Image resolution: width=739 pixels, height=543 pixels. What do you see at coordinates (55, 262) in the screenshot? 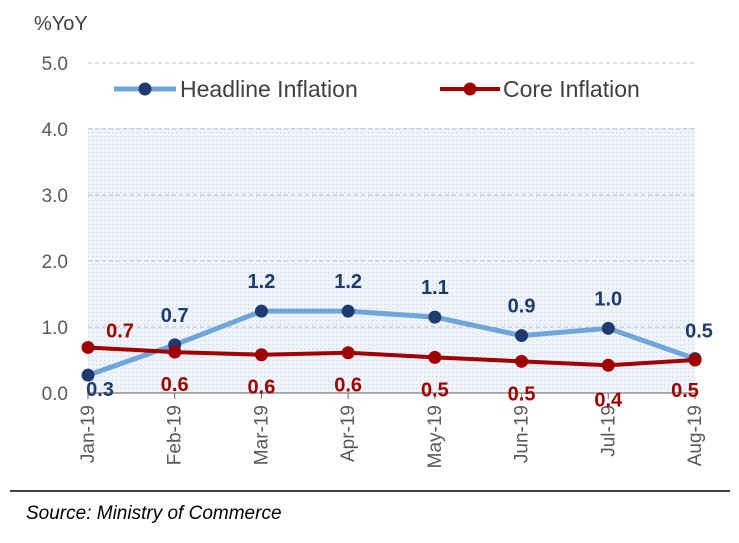
I see `y-tick-label: 2.0` at bounding box center [55, 262].